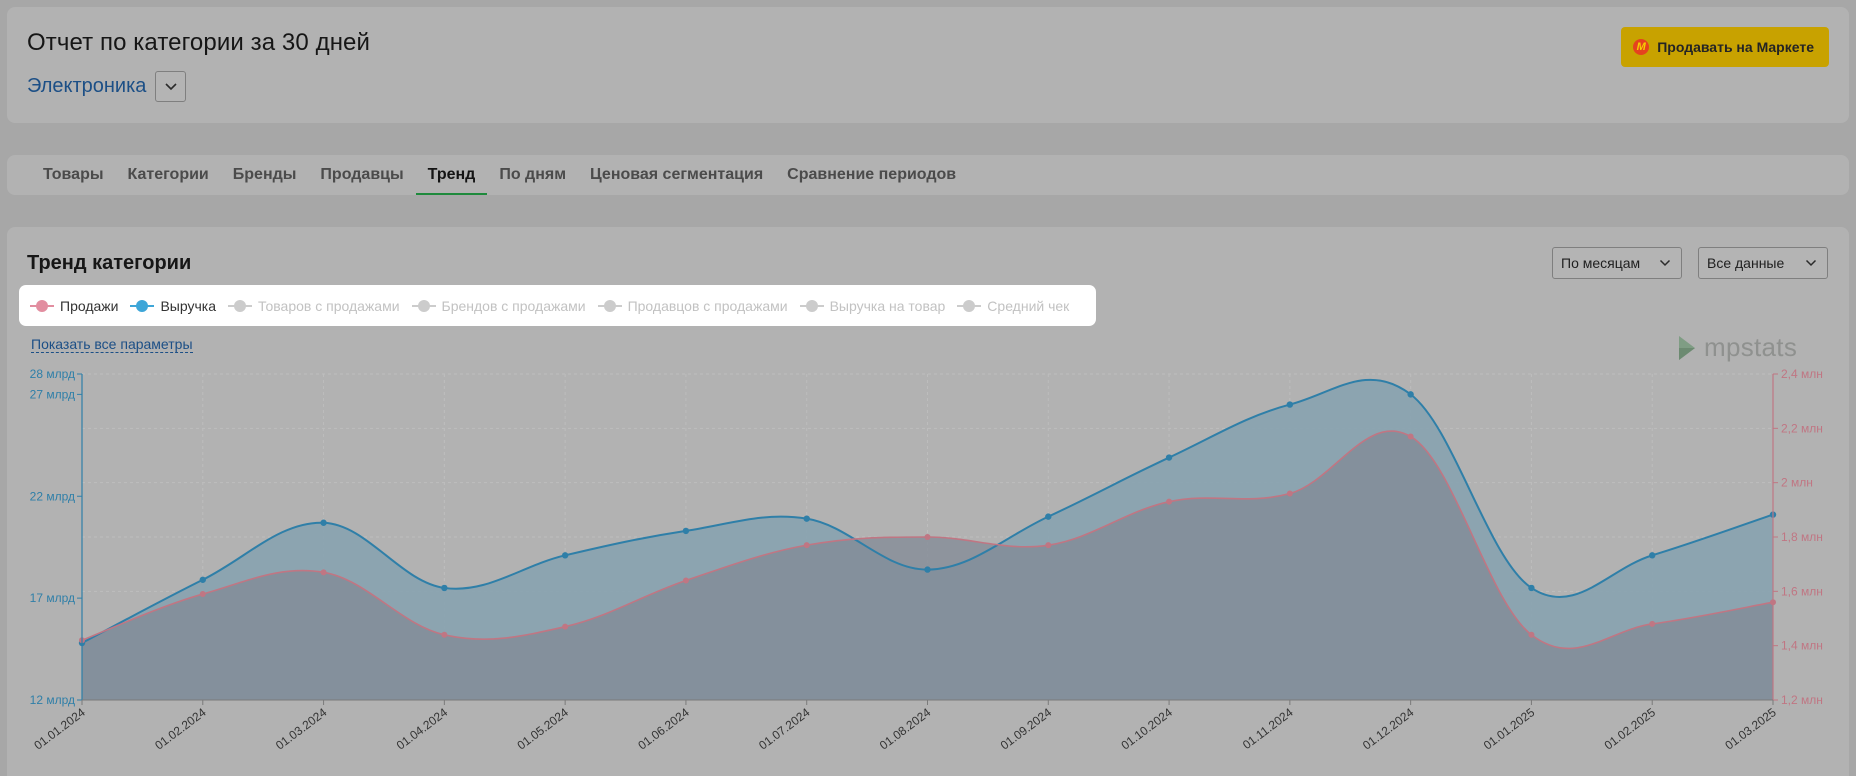 This screenshot has height=776, width=1856. What do you see at coordinates (52, 394) in the screenshot?
I see `left-axis-tick-label: 27 млрд` at bounding box center [52, 394].